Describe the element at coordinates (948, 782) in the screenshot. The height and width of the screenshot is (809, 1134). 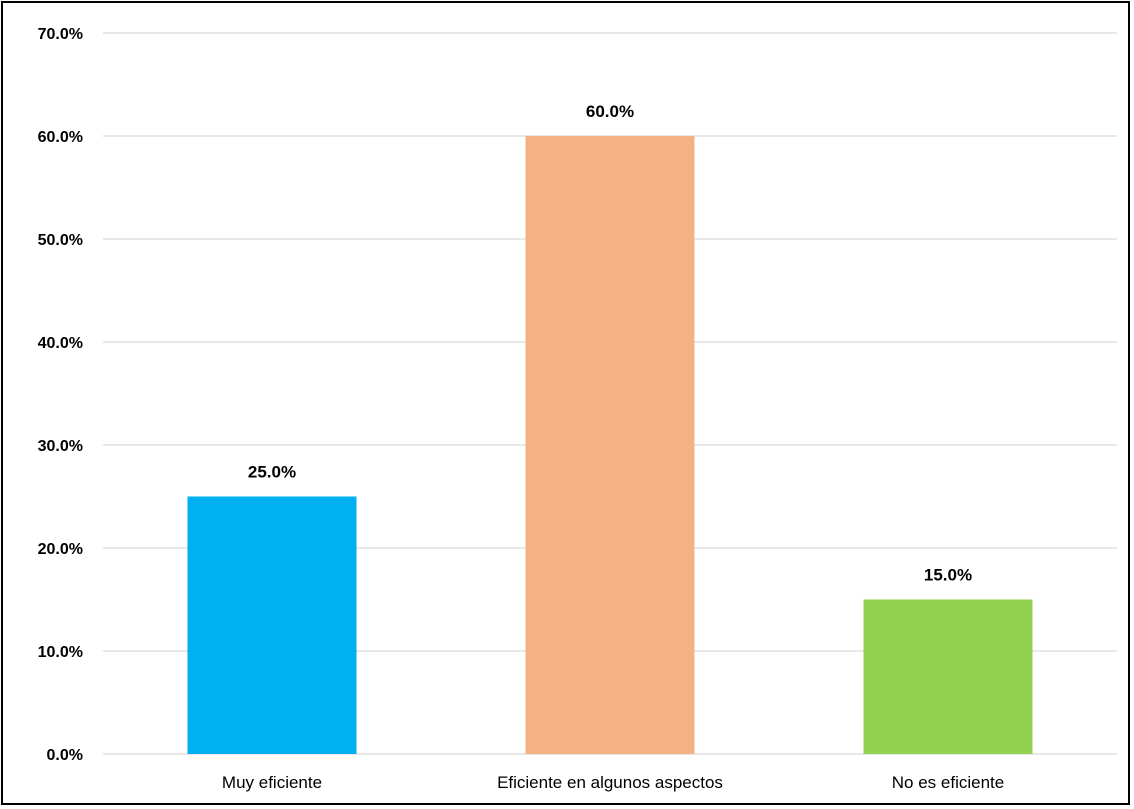
I see `category-label: No es eficiente` at that location.